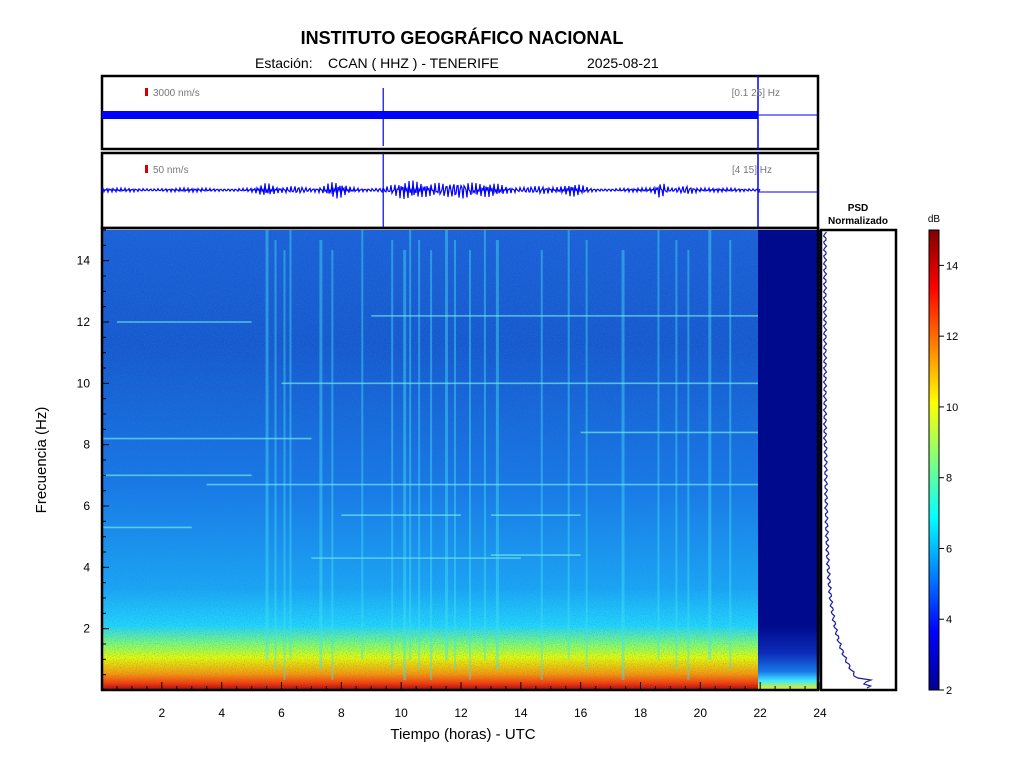  I want to click on trace-panel-broadband: 3000 nm/s [0.1 25] Hz, so click(460, 112).